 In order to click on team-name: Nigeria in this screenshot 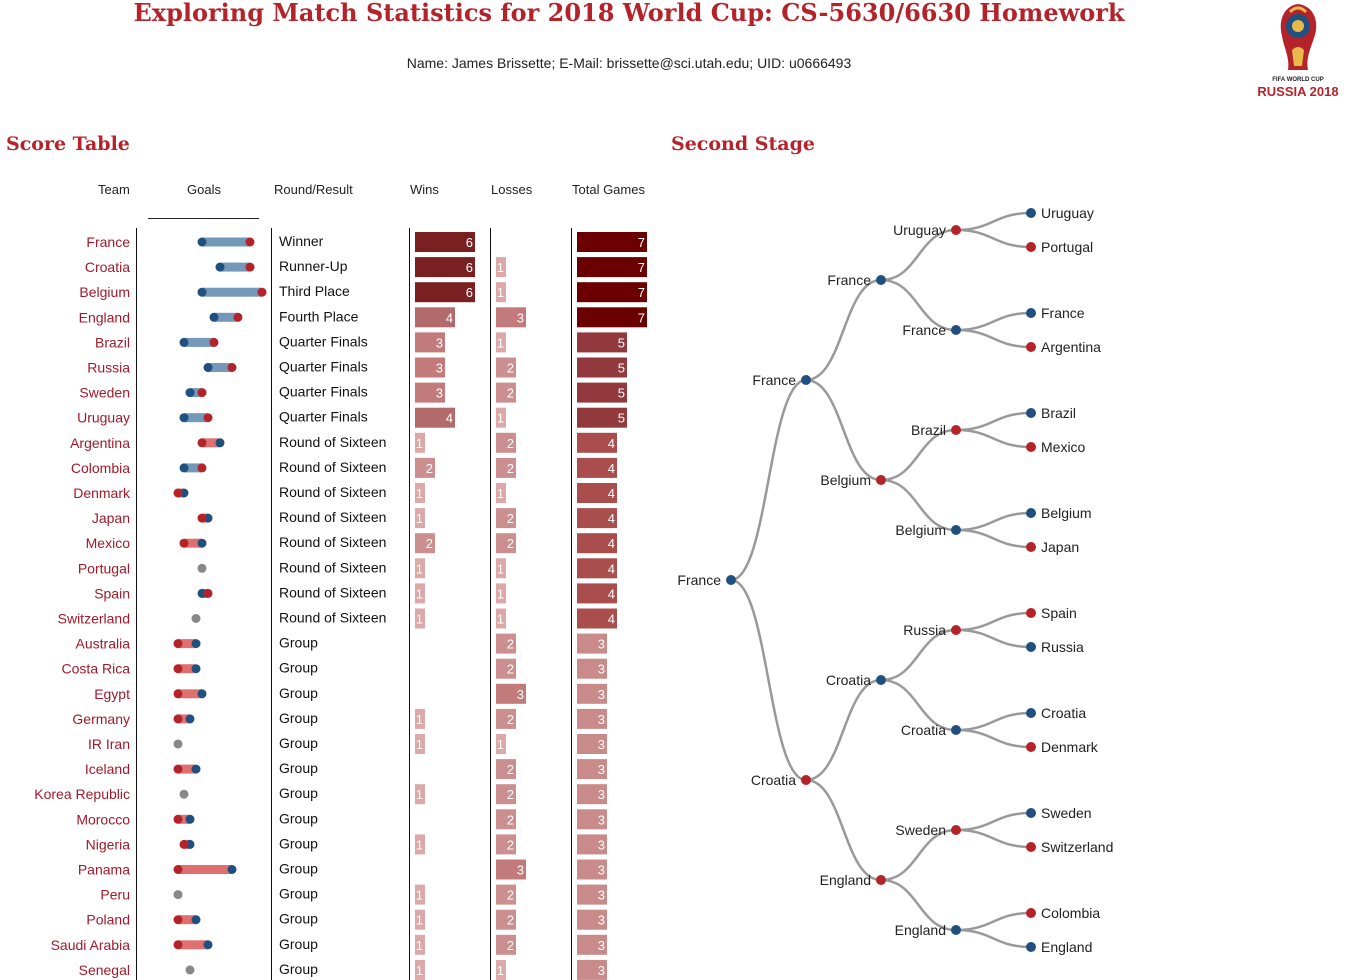, I will do `click(108, 844)`.